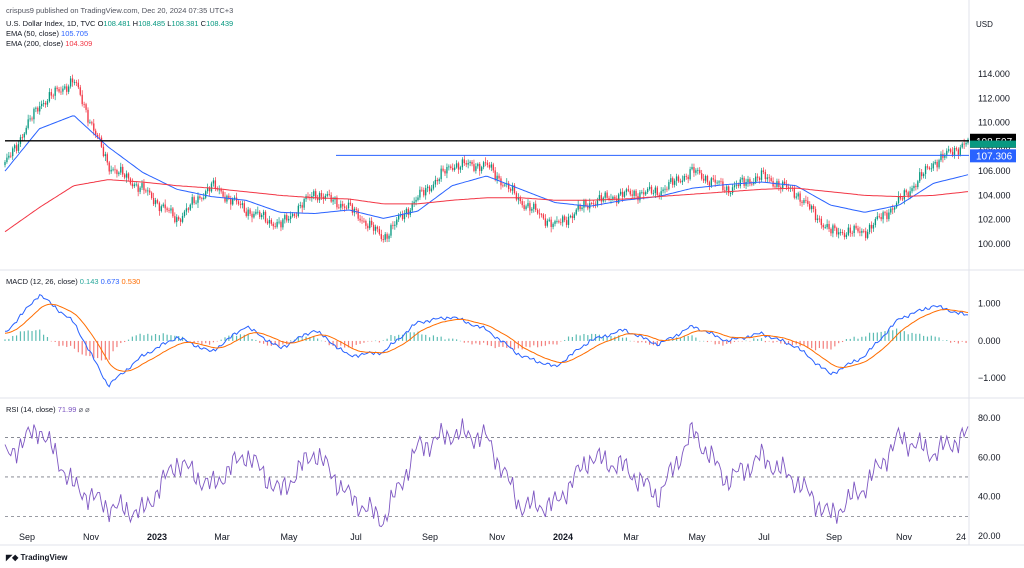 Image resolution: width=1024 pixels, height=568 pixels. Describe the element at coordinates (220, 23) in the screenshot. I see `close-value: 108.439` at that location.